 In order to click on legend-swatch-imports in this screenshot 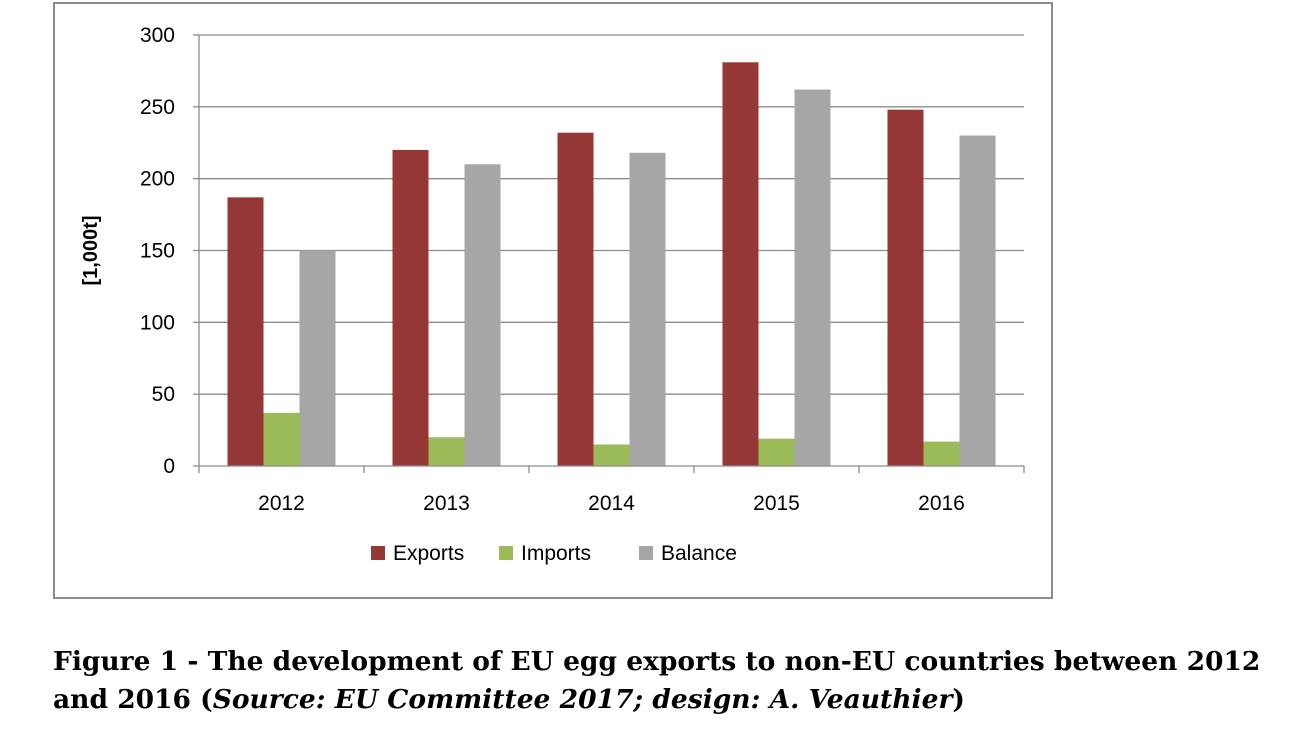, I will do `click(506, 553)`.